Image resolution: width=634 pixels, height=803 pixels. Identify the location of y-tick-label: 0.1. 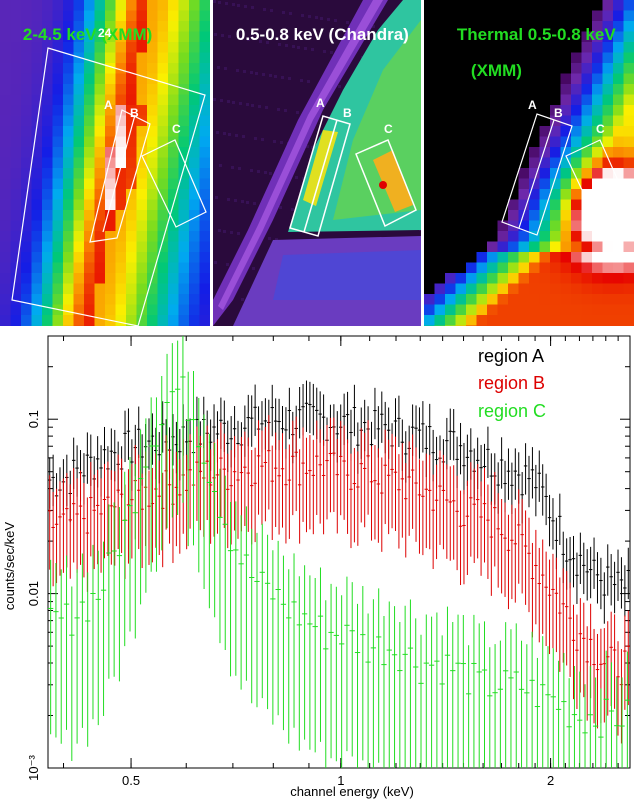
(33, 419).